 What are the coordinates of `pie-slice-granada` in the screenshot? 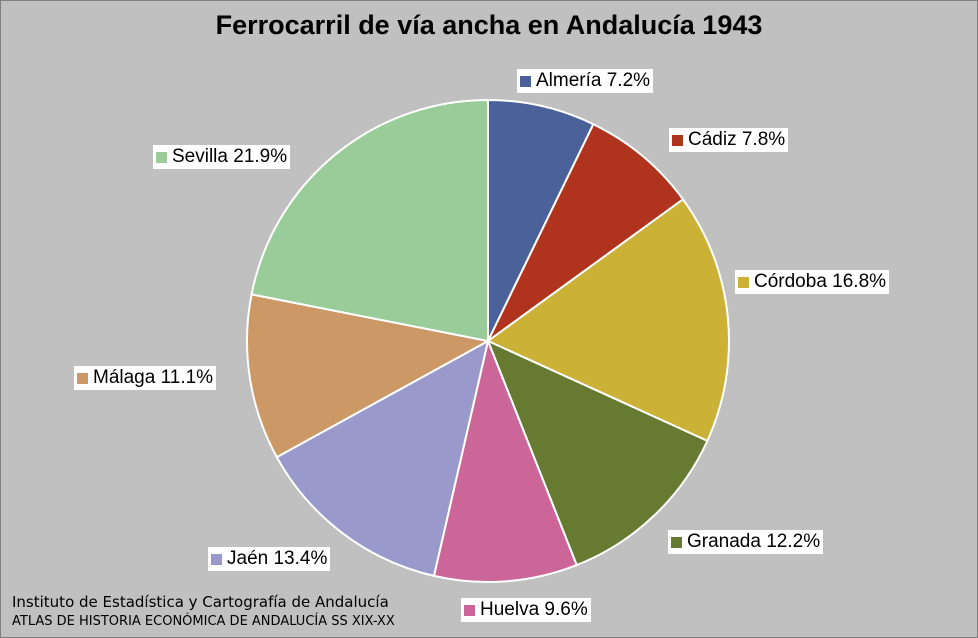 It's located at (597, 453).